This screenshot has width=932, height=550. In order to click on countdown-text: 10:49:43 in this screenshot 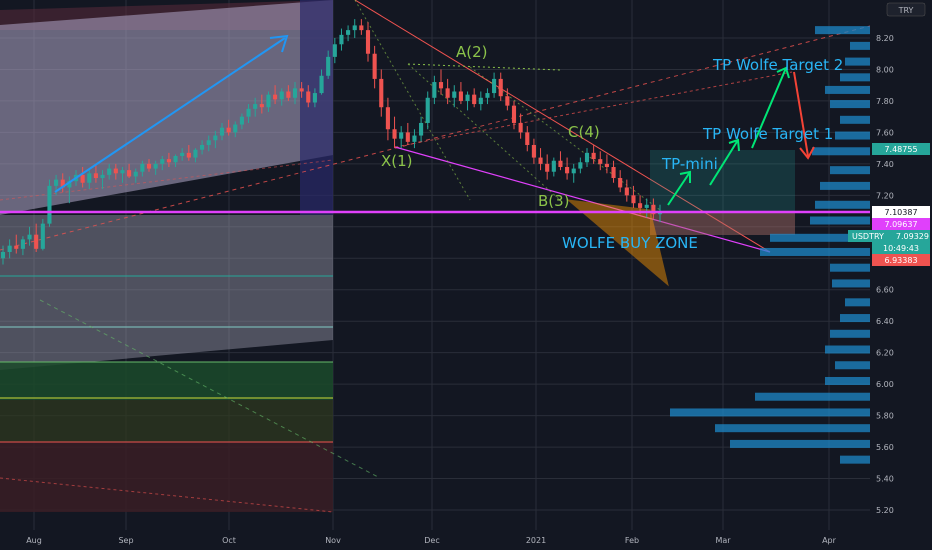, I will do `click(901, 248)`.